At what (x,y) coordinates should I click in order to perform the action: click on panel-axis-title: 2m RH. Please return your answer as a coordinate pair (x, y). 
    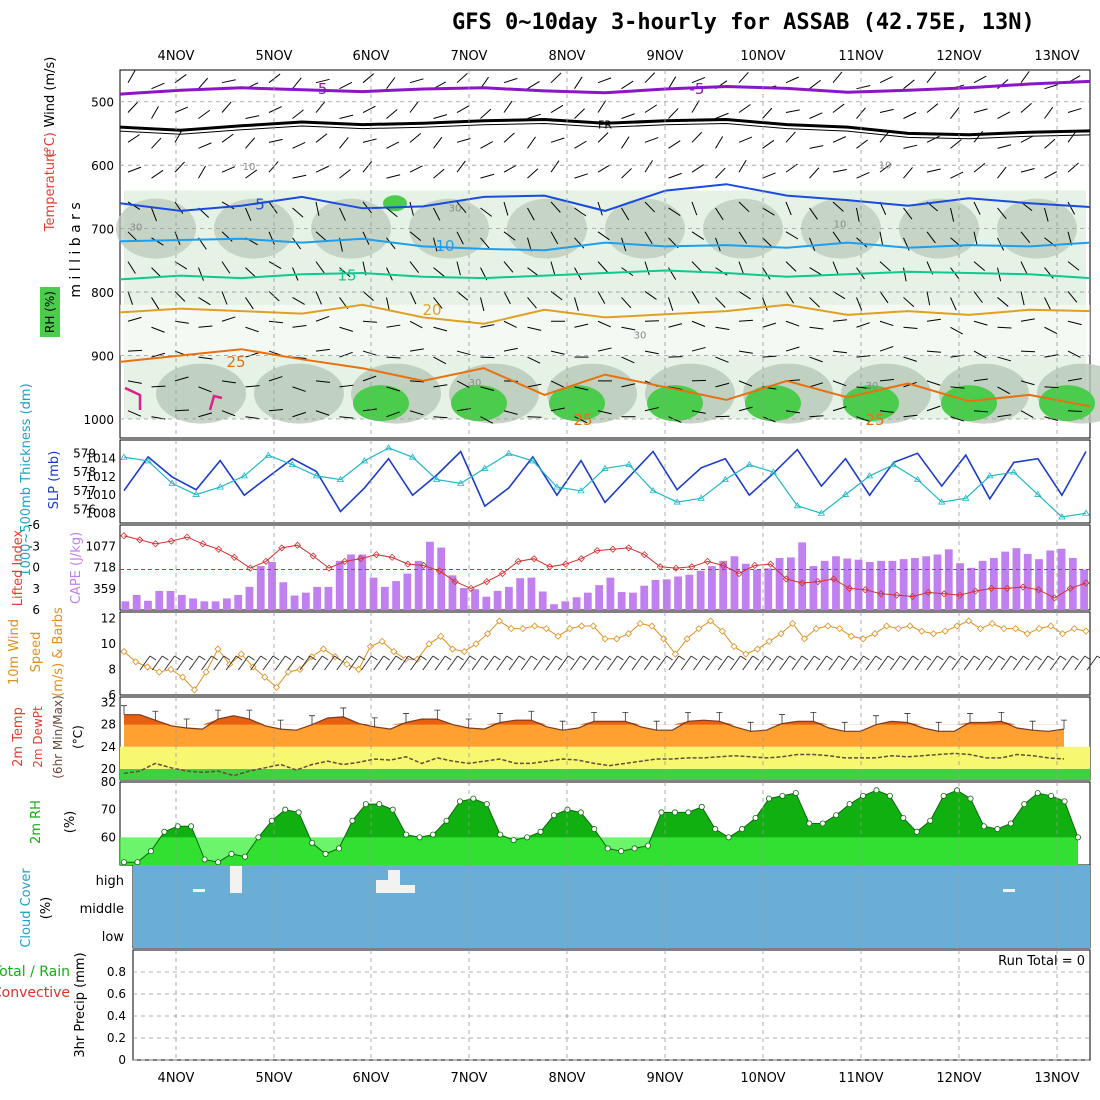
    Looking at the image, I should click on (36, 822).